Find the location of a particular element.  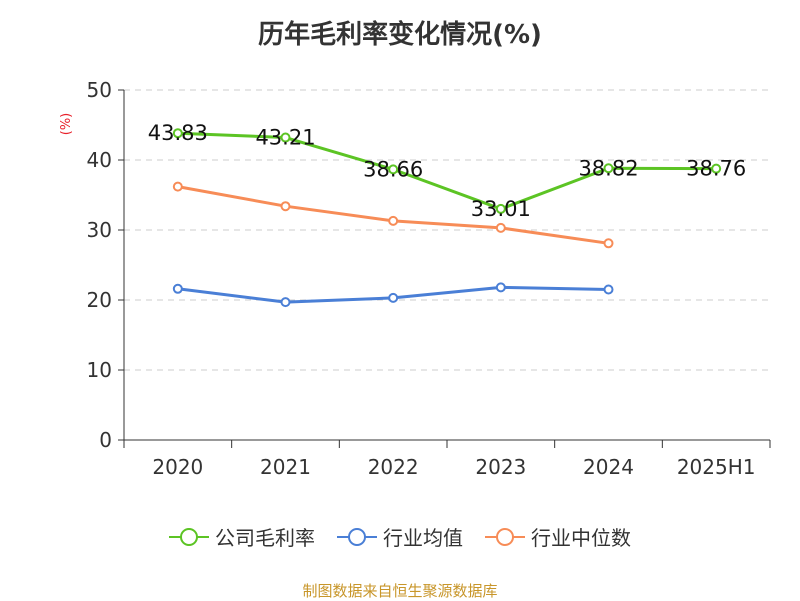

legend-label-industry-median: 行业中位数 is located at coordinates (581, 538).